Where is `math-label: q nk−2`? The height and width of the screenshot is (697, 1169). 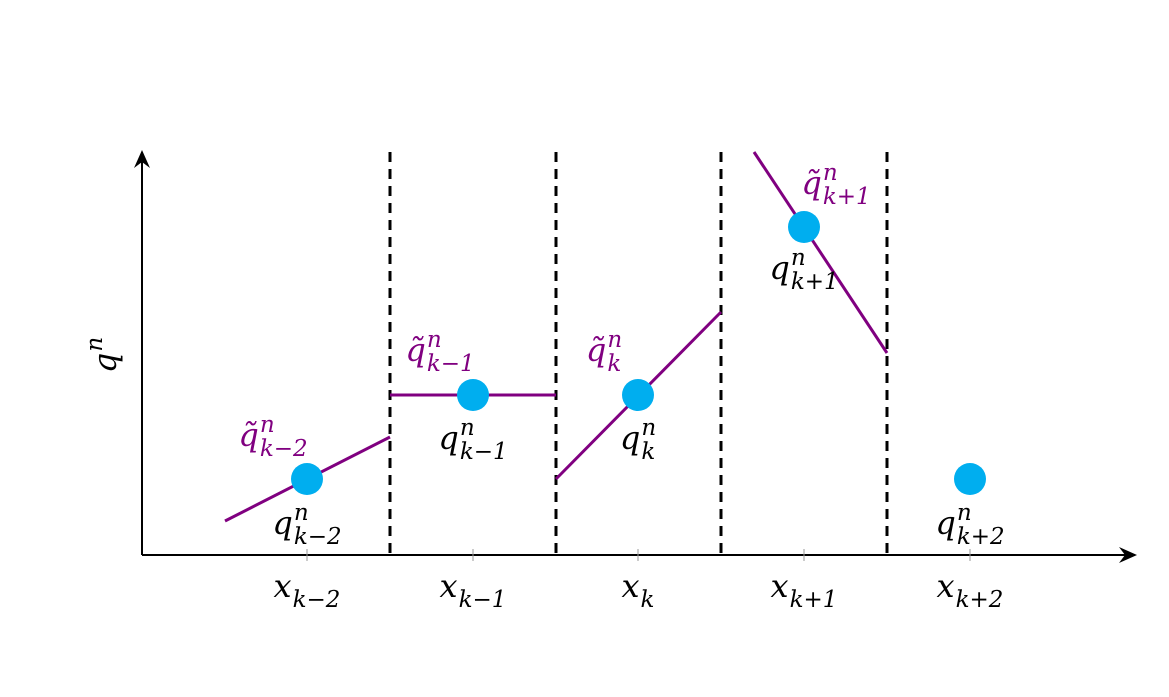 math-label: q nk−2 is located at coordinates (306, 525).